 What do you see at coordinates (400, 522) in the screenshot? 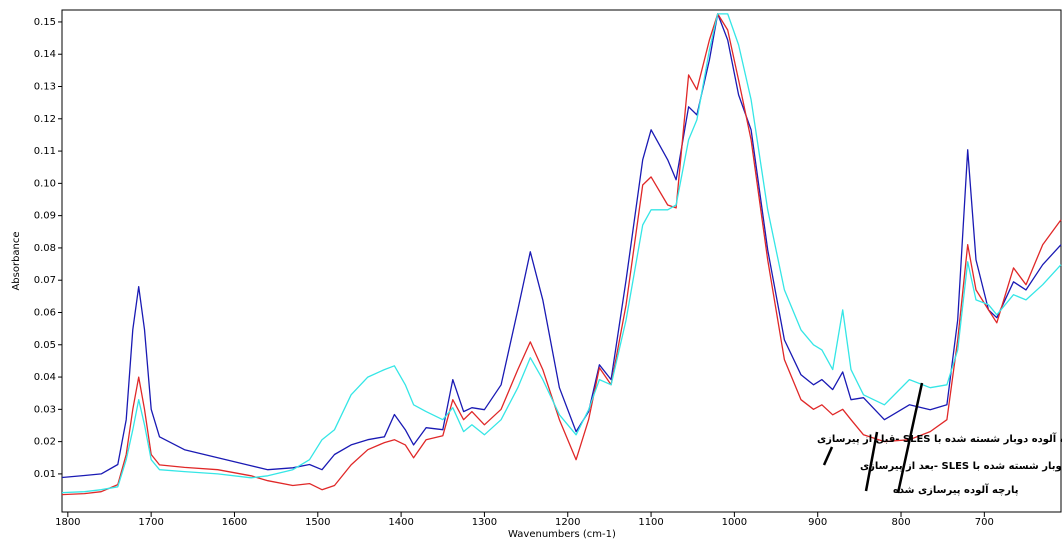
I see `x-tick-label: 1400` at bounding box center [400, 522].